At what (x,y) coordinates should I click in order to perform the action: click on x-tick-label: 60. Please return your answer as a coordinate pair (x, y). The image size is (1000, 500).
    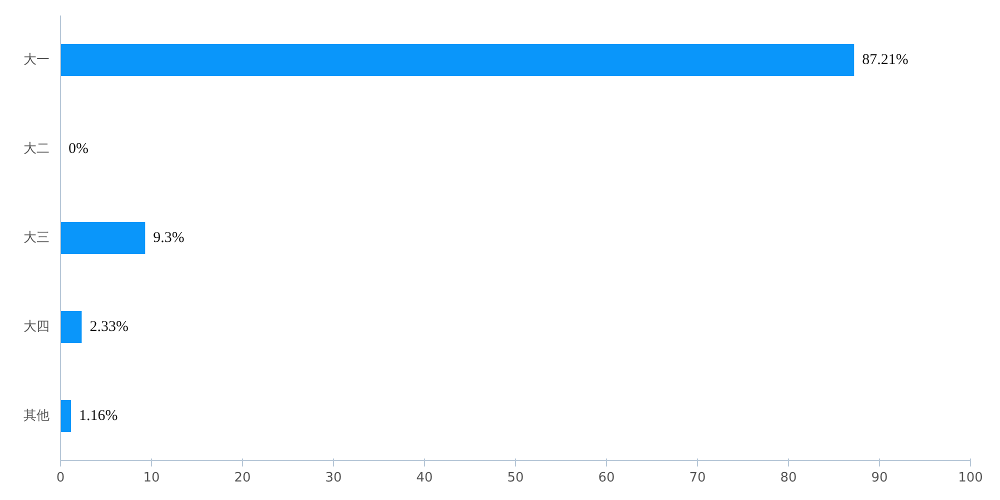
    Looking at the image, I should click on (606, 478).